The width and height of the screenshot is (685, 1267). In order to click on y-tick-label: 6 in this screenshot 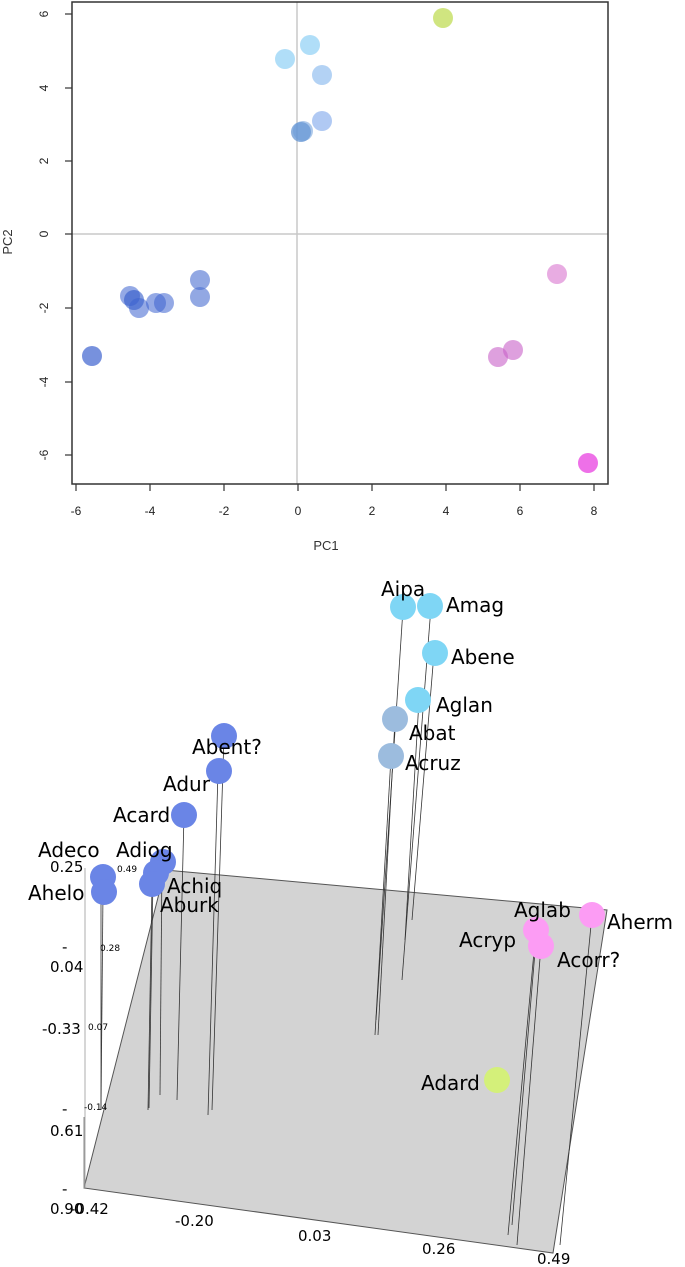, I will do `click(44, 13)`.